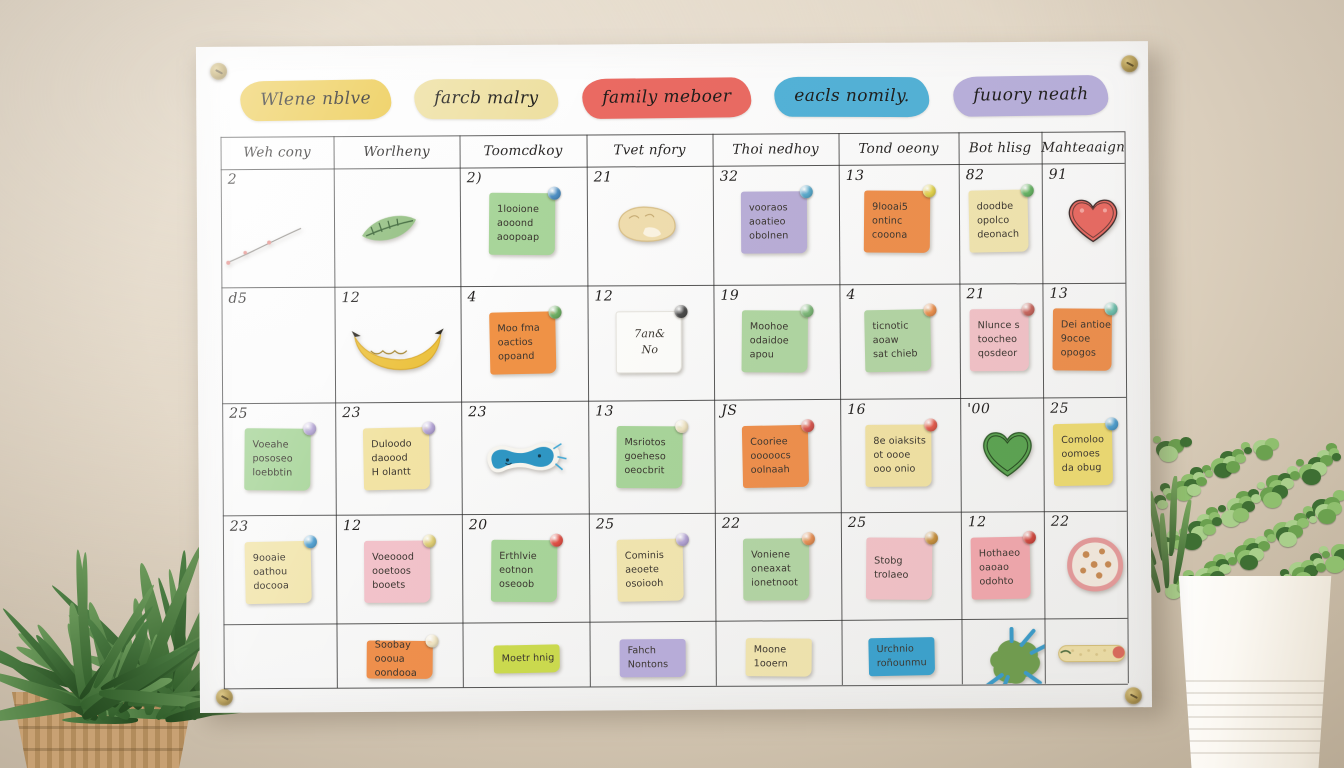 The image size is (1344, 768). I want to click on calendar-cell: d5, so click(278, 345).